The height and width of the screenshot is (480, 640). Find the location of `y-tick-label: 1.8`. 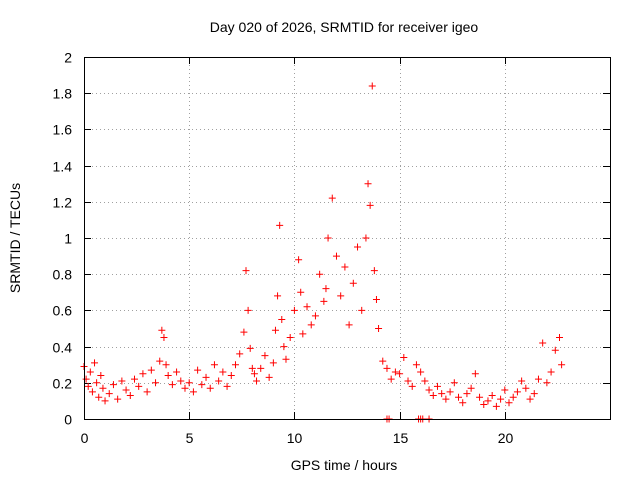

y-tick-label: 1.8 is located at coordinates (63, 94).